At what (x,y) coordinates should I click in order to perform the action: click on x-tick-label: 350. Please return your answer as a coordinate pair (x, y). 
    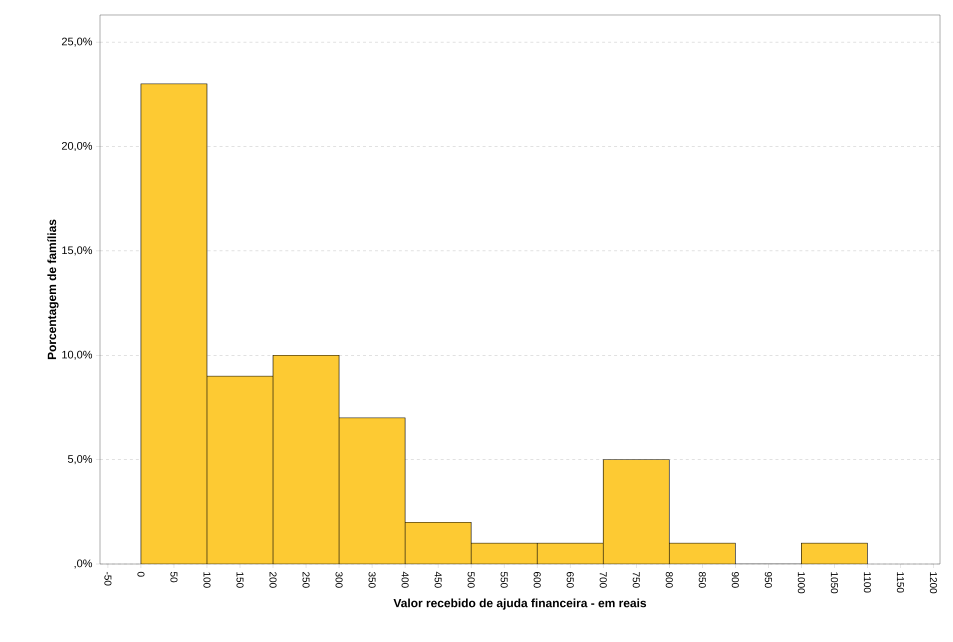
    Looking at the image, I should click on (372, 580).